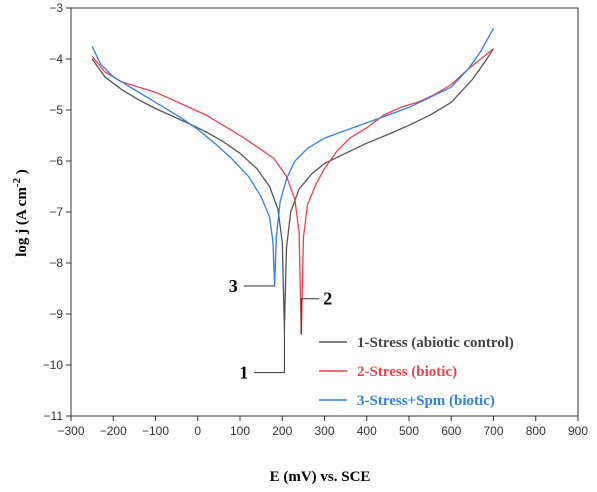 This screenshot has height=492, width=597. Describe the element at coordinates (409, 431) in the screenshot. I see `x-tick-label: 500` at that location.